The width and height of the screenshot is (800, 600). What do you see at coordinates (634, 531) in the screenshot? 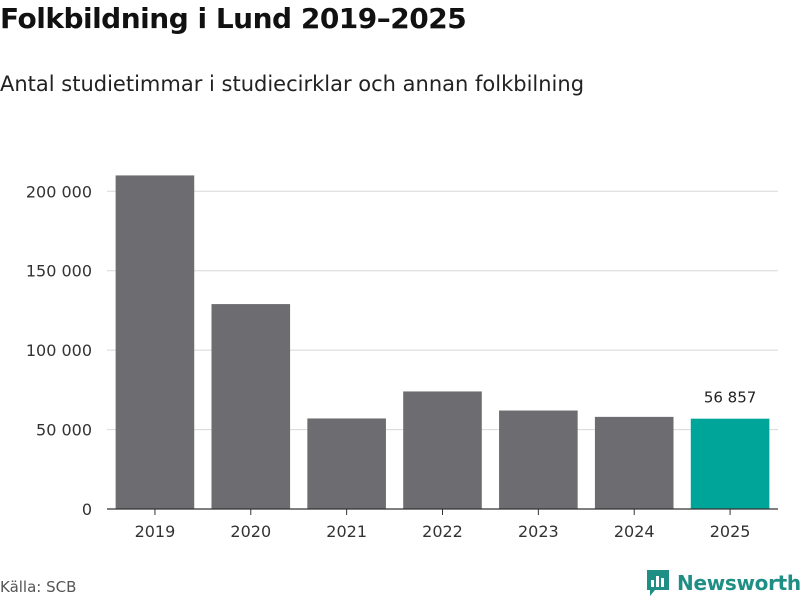
I see `x-tick-label: 2024` at bounding box center [634, 531].